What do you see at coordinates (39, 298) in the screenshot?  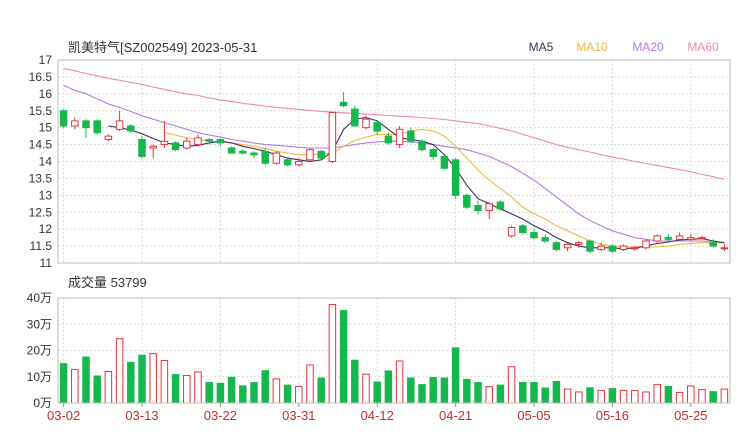 I see `volume-y-tick: 40万` at bounding box center [39, 298].